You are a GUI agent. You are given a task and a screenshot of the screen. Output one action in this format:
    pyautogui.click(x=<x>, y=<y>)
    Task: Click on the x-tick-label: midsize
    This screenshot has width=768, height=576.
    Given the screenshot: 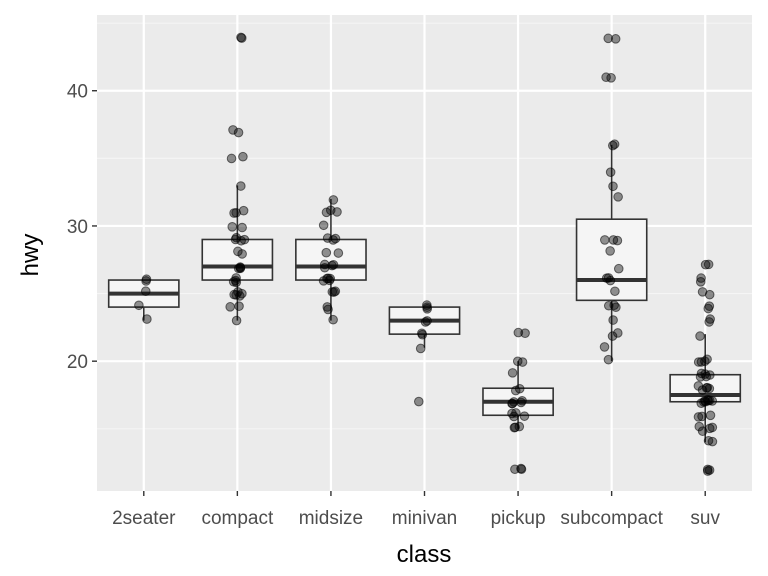 What is the action you would take?
    pyautogui.click(x=331, y=518)
    